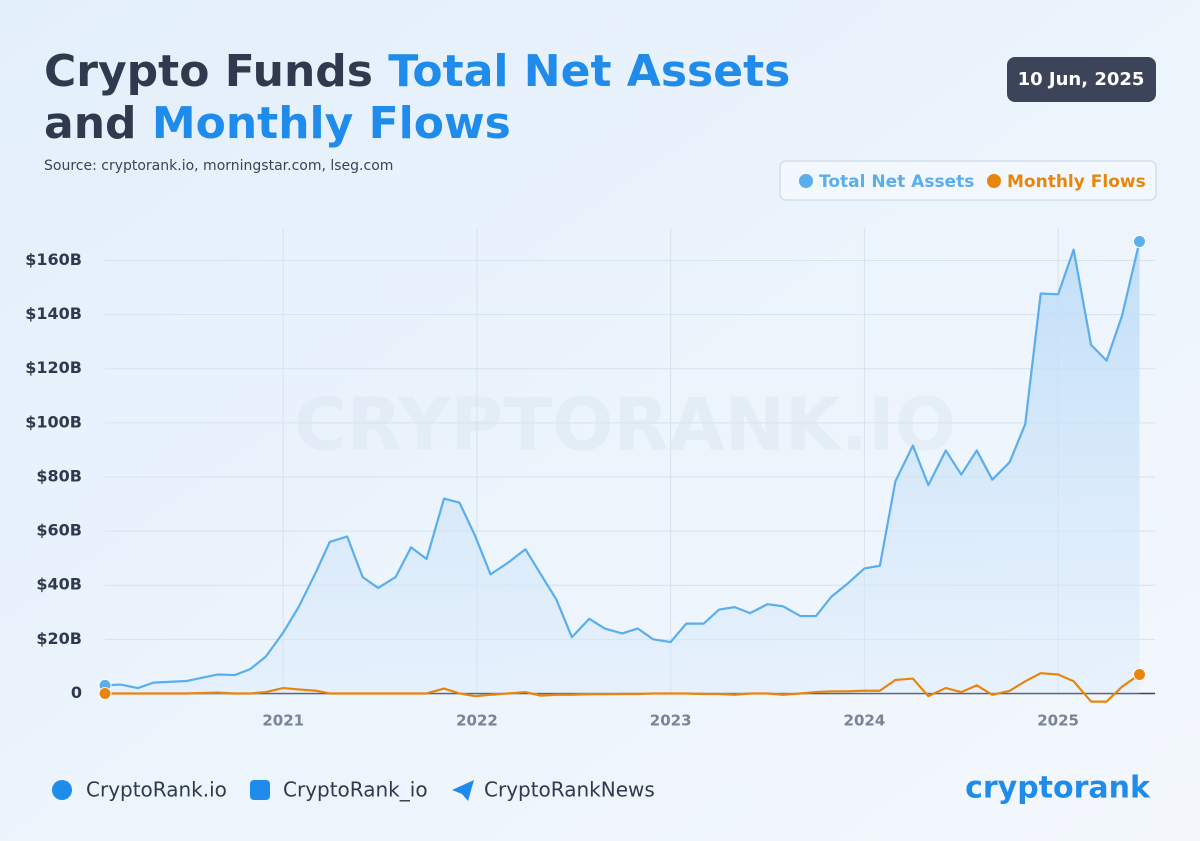  Describe the element at coordinates (355, 790) in the screenshot. I see `footer-link: CryptoRank_io` at that location.